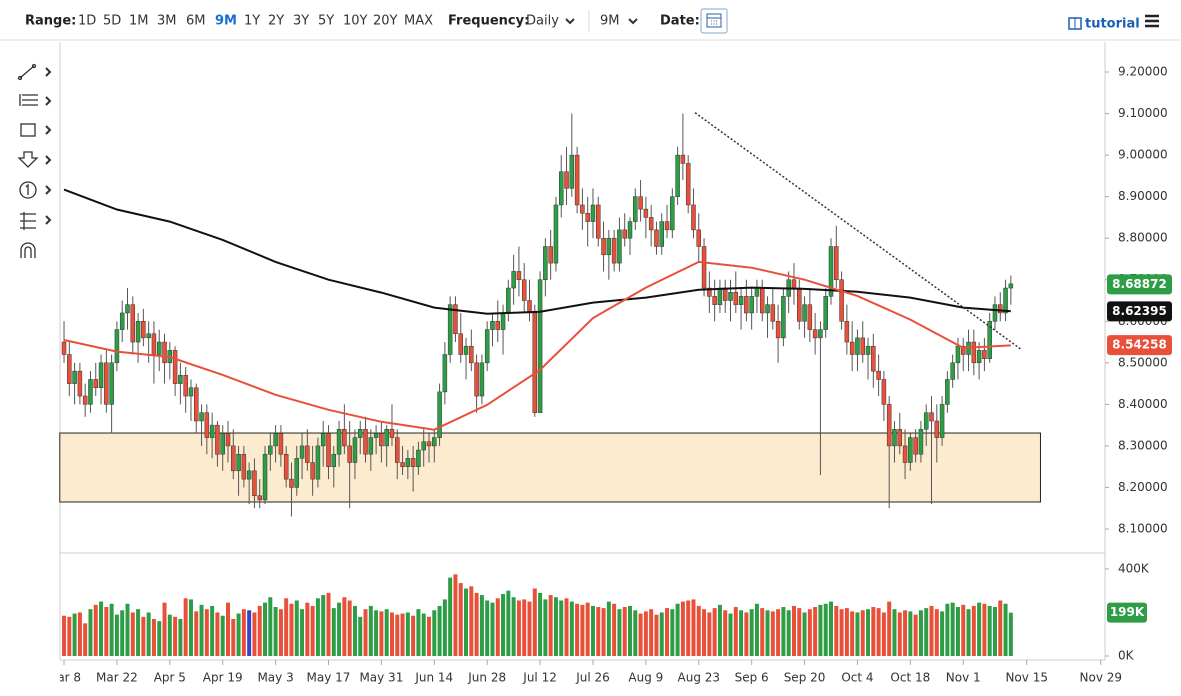 This screenshot has height=696, width=1181. Describe the element at coordinates (1112, 24) in the screenshot. I see `tutorial-link: tutorial` at that location.